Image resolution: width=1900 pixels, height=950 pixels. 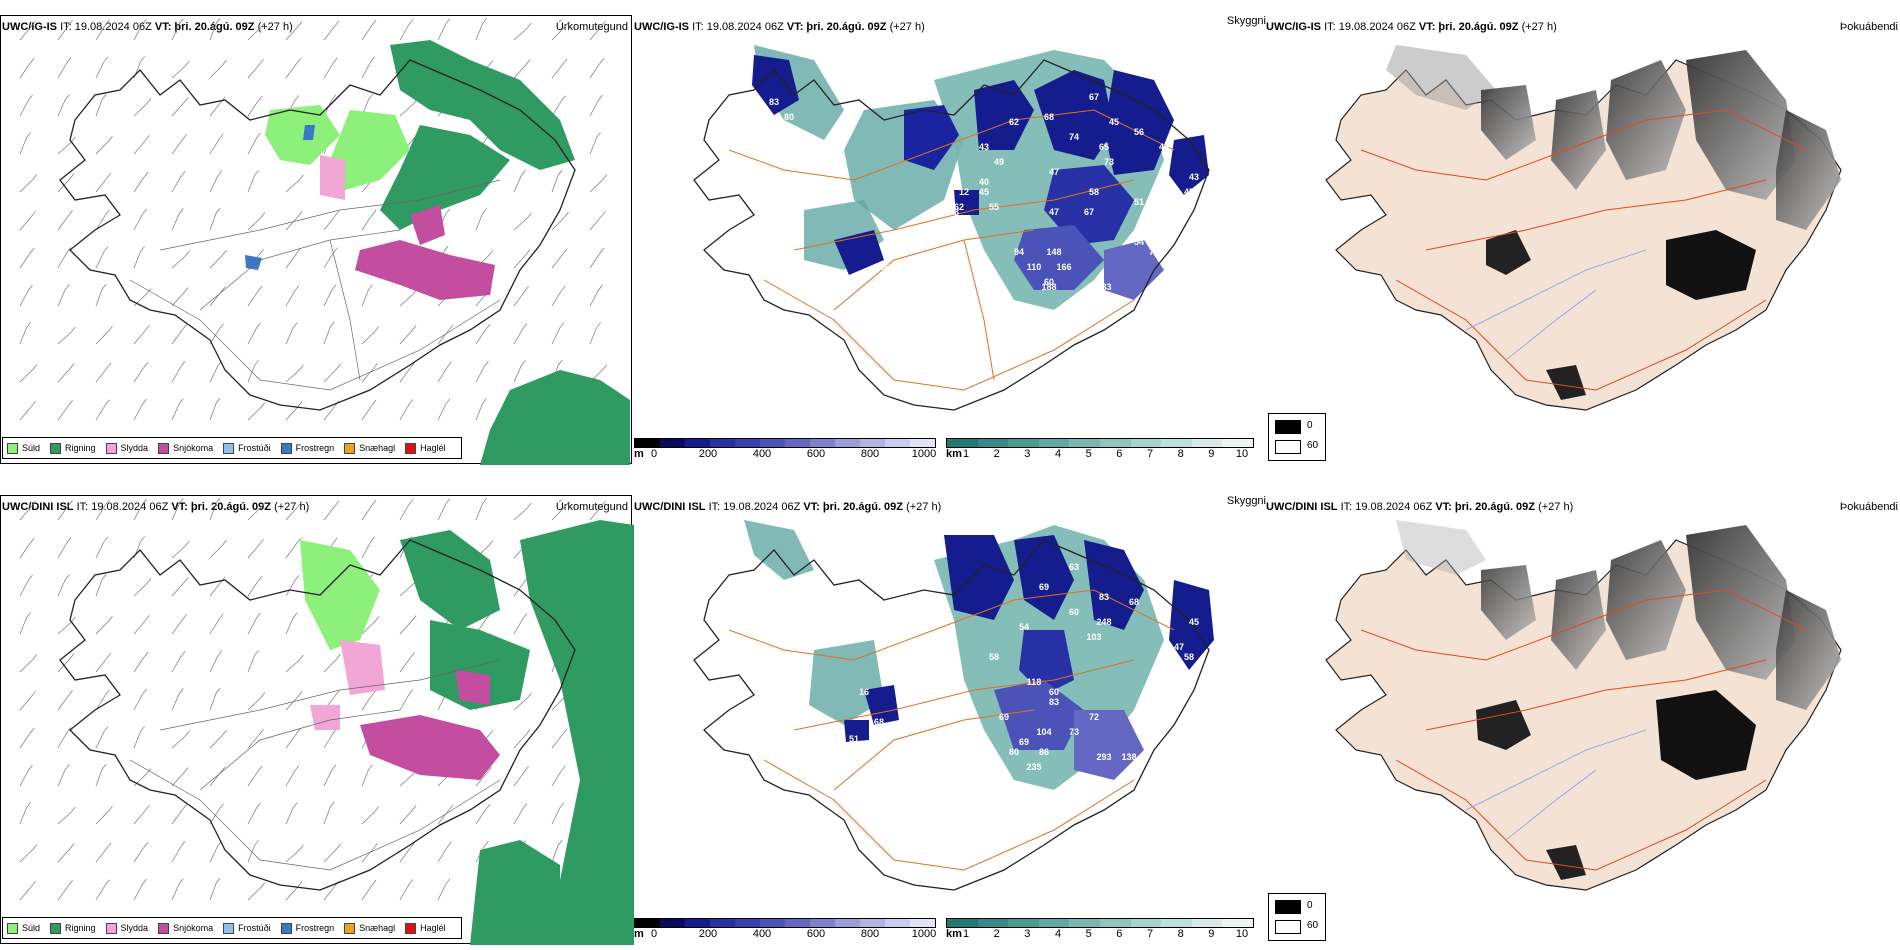 I want to click on legend-item: Snjókoma, so click(x=185, y=448).